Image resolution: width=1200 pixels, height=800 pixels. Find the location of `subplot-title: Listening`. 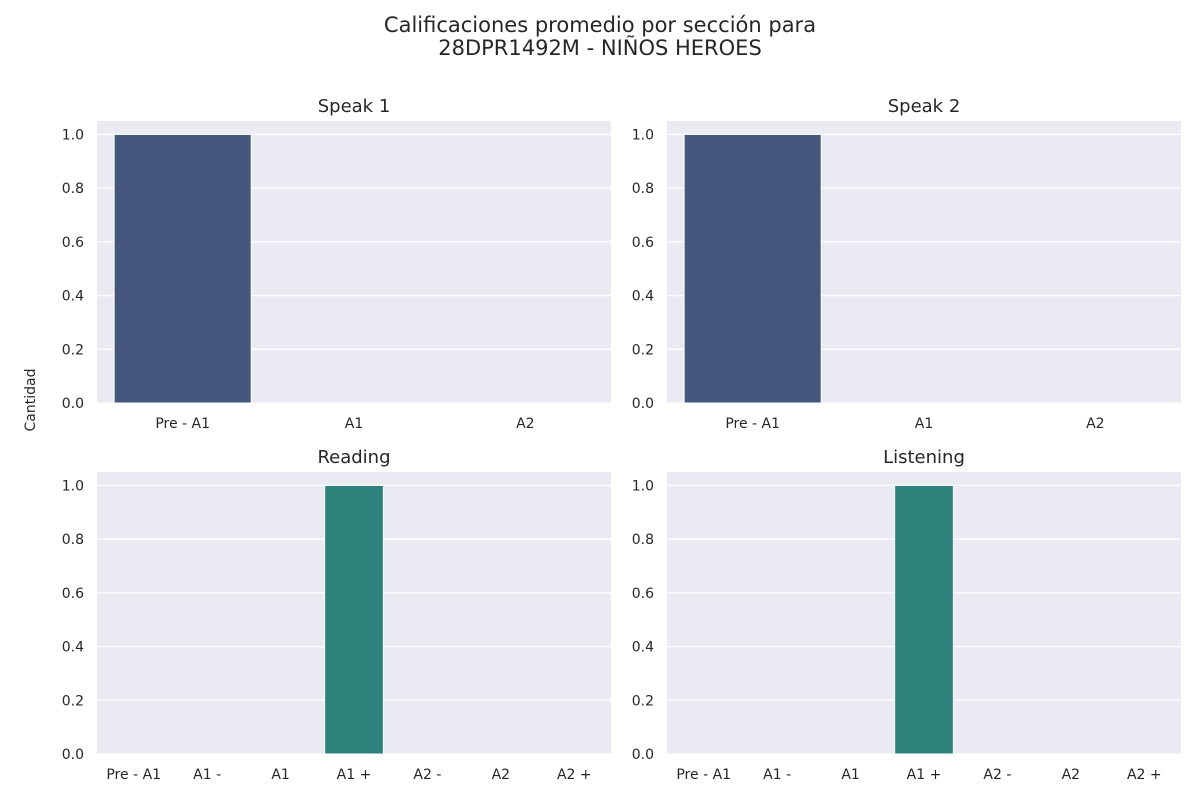

subplot-title: Listening is located at coordinates (924, 457).